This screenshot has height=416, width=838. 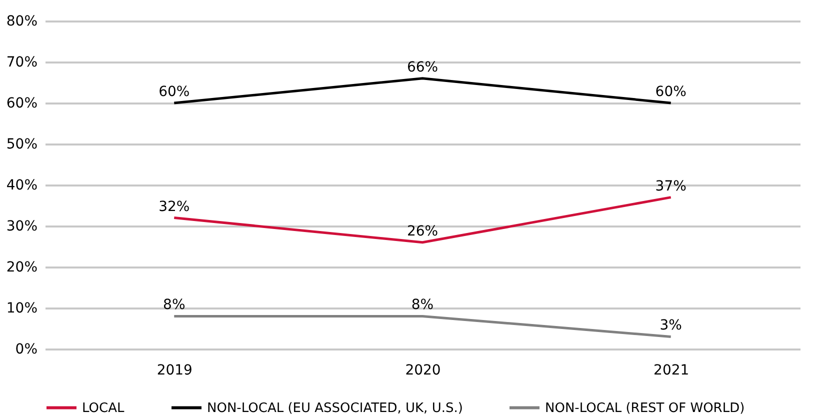 I want to click on y-tick-label: 30%, so click(x=22, y=226).